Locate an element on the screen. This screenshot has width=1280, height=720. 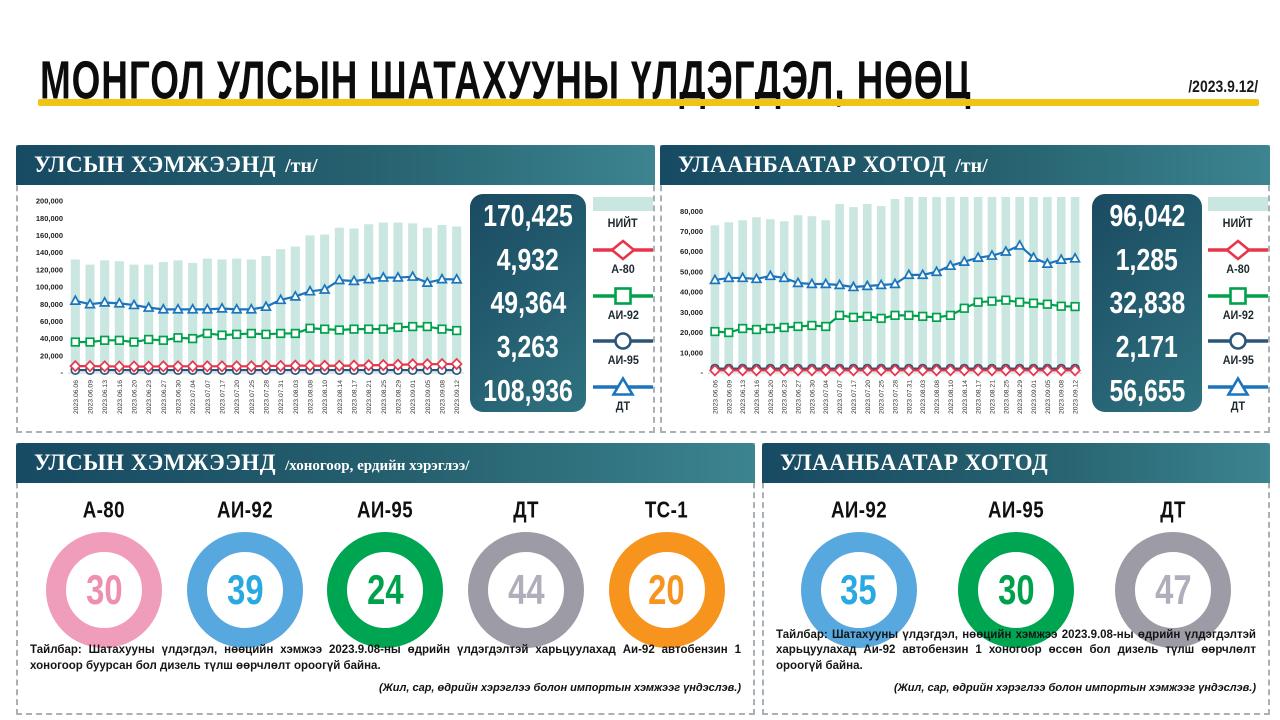
svg-text: 20,000 is located at coordinates (691, 332).